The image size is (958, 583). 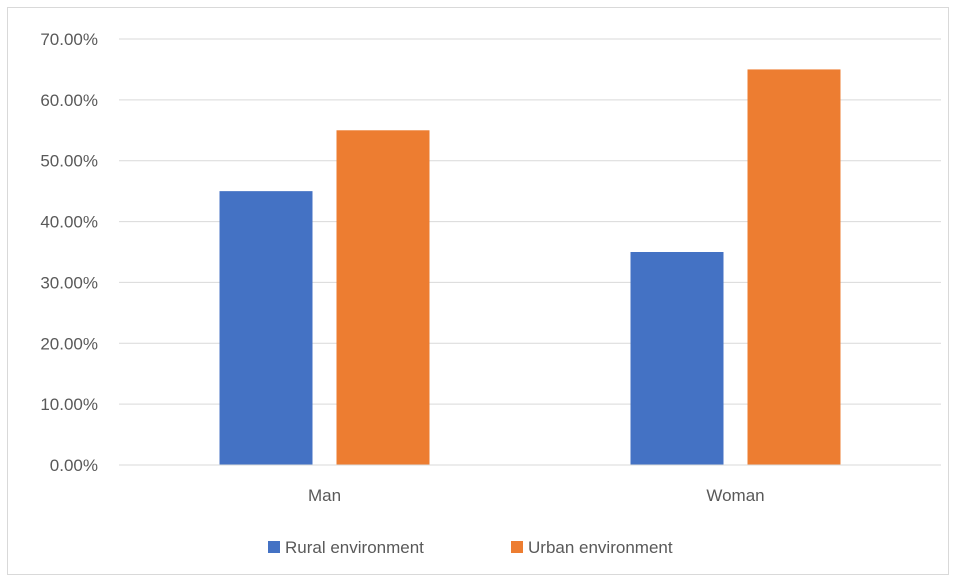 I want to click on y-tick-label: 50.00%, so click(x=69, y=161).